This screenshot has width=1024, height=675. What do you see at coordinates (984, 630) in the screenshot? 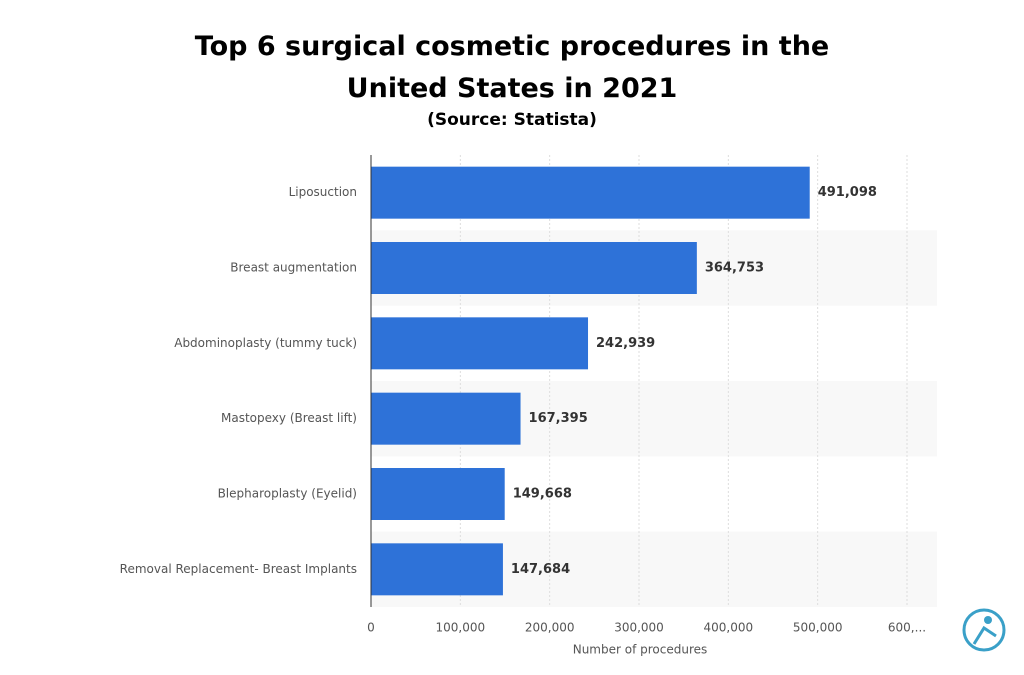
I see `logo` at bounding box center [984, 630].